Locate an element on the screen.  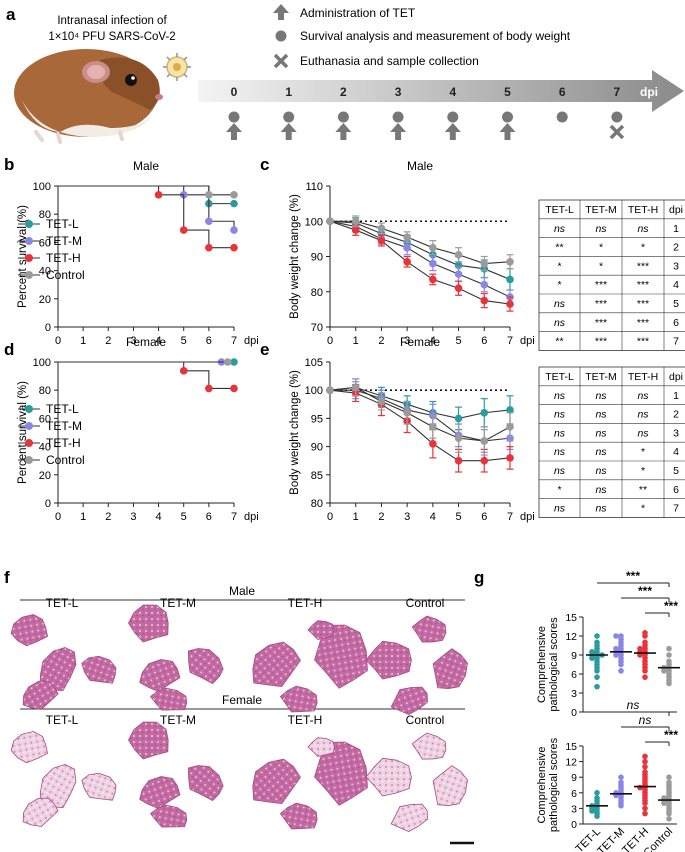
tissue-images-male: TET-L TET-M TET-H Control is located at coordinates (239, 655).